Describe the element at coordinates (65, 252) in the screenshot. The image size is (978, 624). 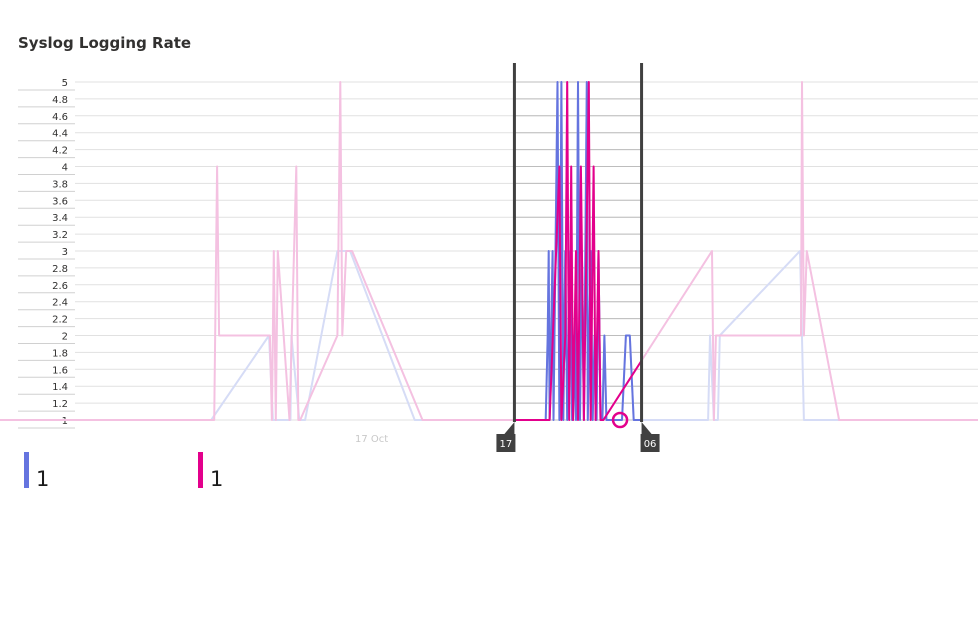
I see `y-tick-label: 3` at that location.